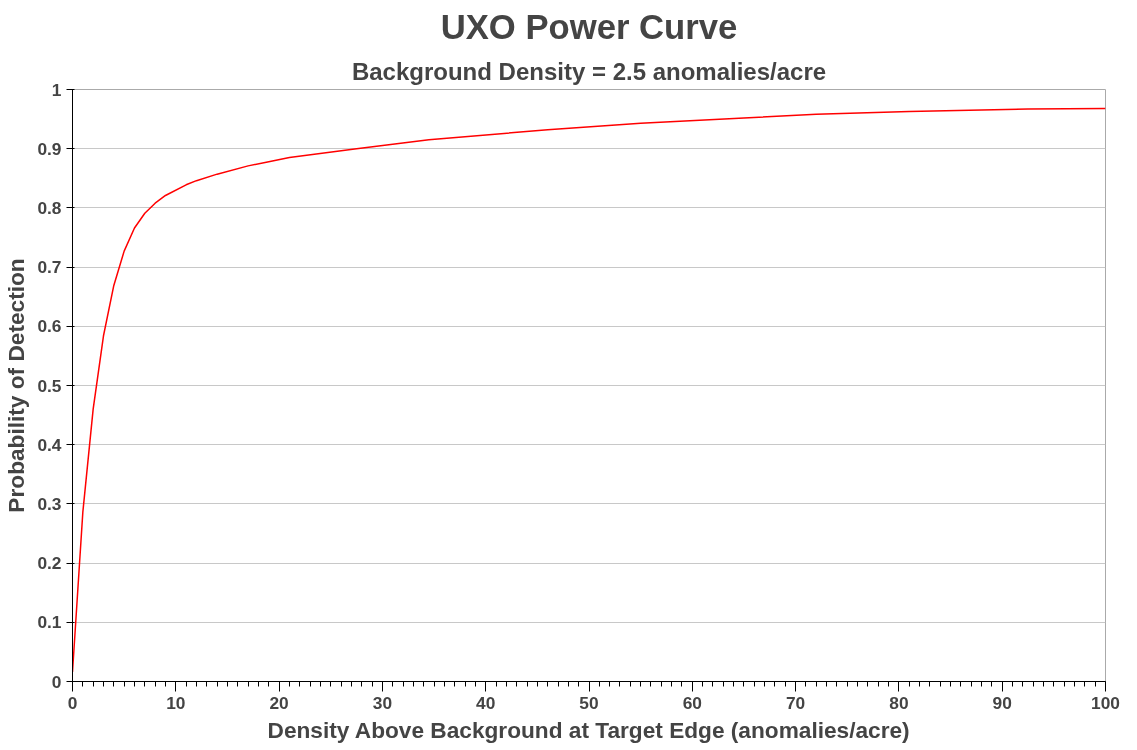  Describe the element at coordinates (486, 702) in the screenshot. I see `x-tick-label: 40` at that location.